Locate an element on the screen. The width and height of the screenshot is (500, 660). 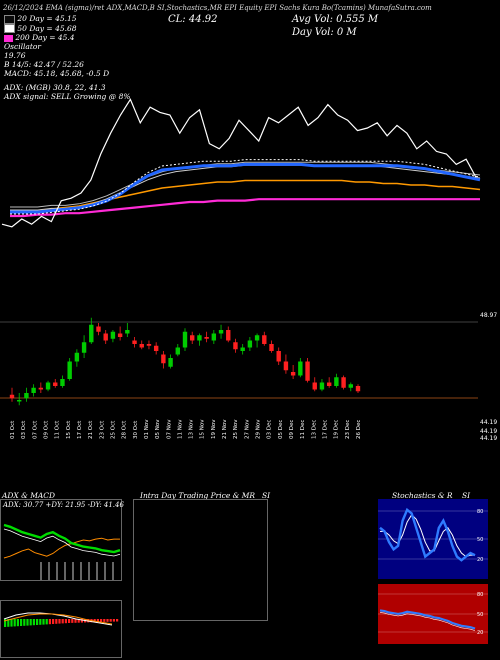
adx-label: ADX: (MGB) 30.8, 22, 41.3 is located at coordinates (55, 87).